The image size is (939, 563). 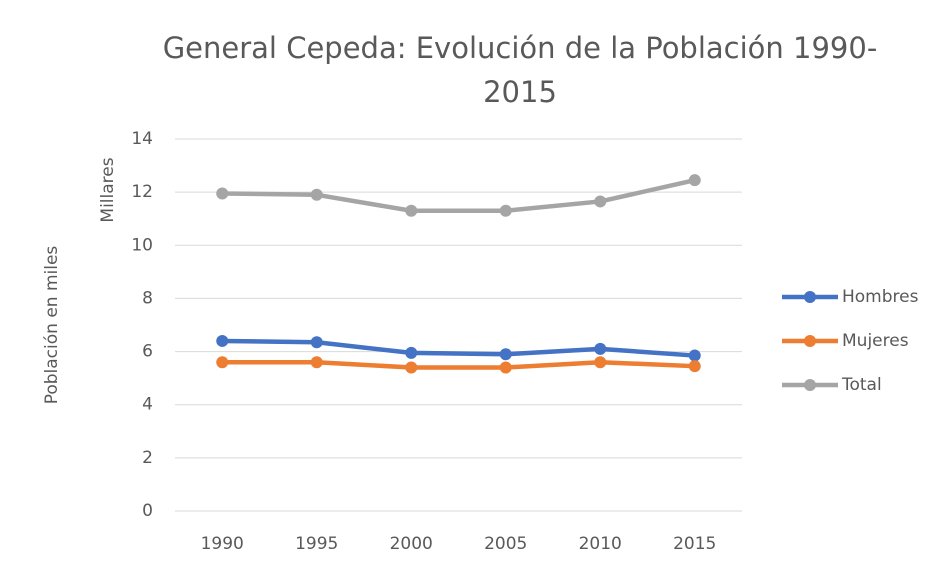 What do you see at coordinates (142, 192) in the screenshot?
I see `y-tick-label: 12` at bounding box center [142, 192].